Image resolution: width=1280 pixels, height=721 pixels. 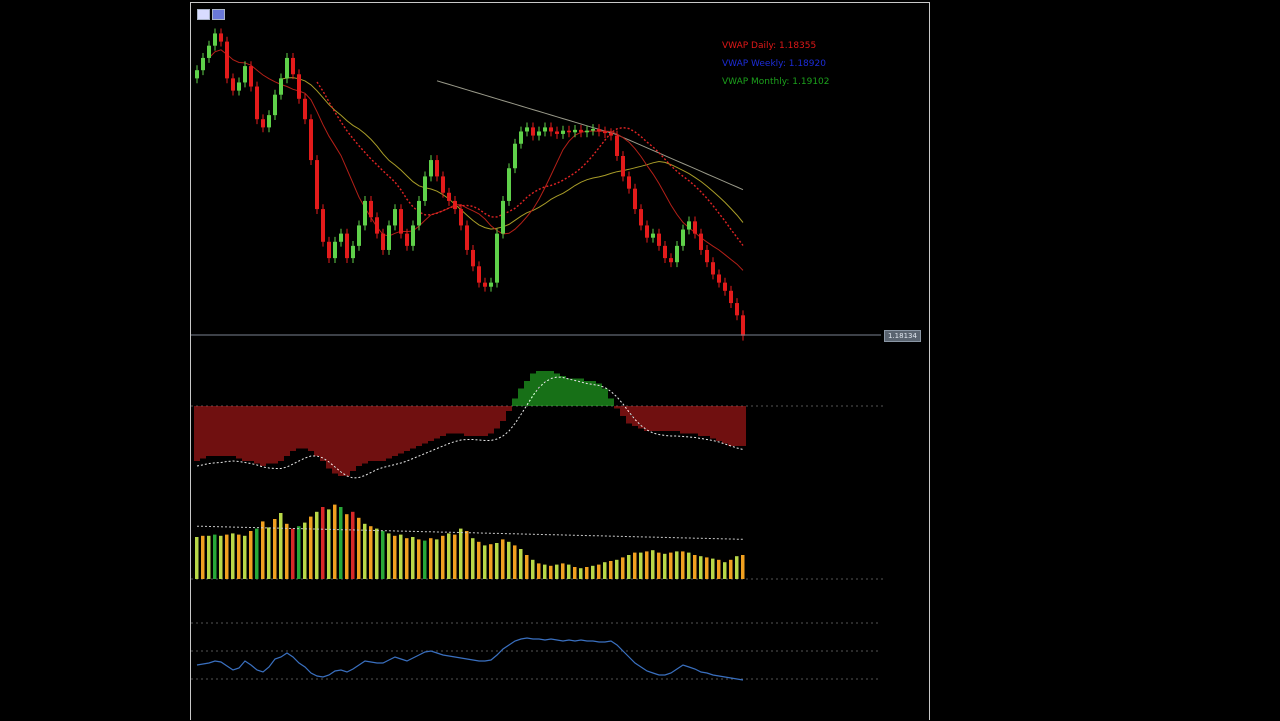 What do you see at coordinates (769, 46) in the screenshot?
I see `legend-vwap-daily: VWAP Daily: 1.18355` at bounding box center [769, 46].